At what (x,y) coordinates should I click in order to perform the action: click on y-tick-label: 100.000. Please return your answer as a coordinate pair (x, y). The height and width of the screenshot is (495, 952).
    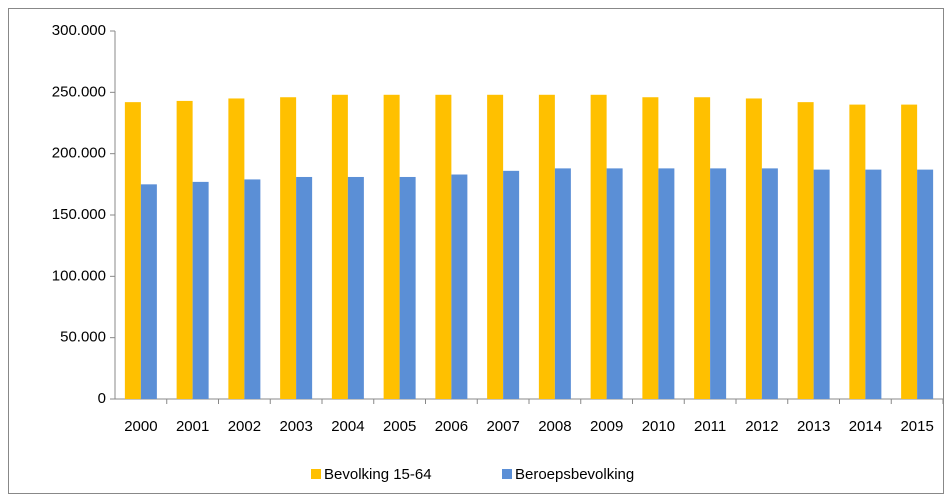
    Looking at the image, I should click on (79, 275).